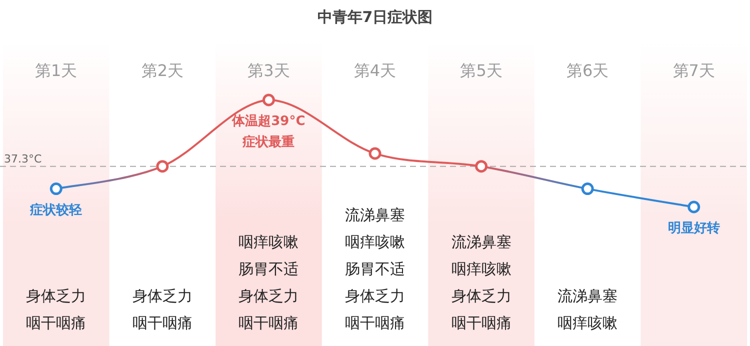 The width and height of the screenshot is (750, 346). I want to click on x-tick-label: 第1天, so click(56, 70).